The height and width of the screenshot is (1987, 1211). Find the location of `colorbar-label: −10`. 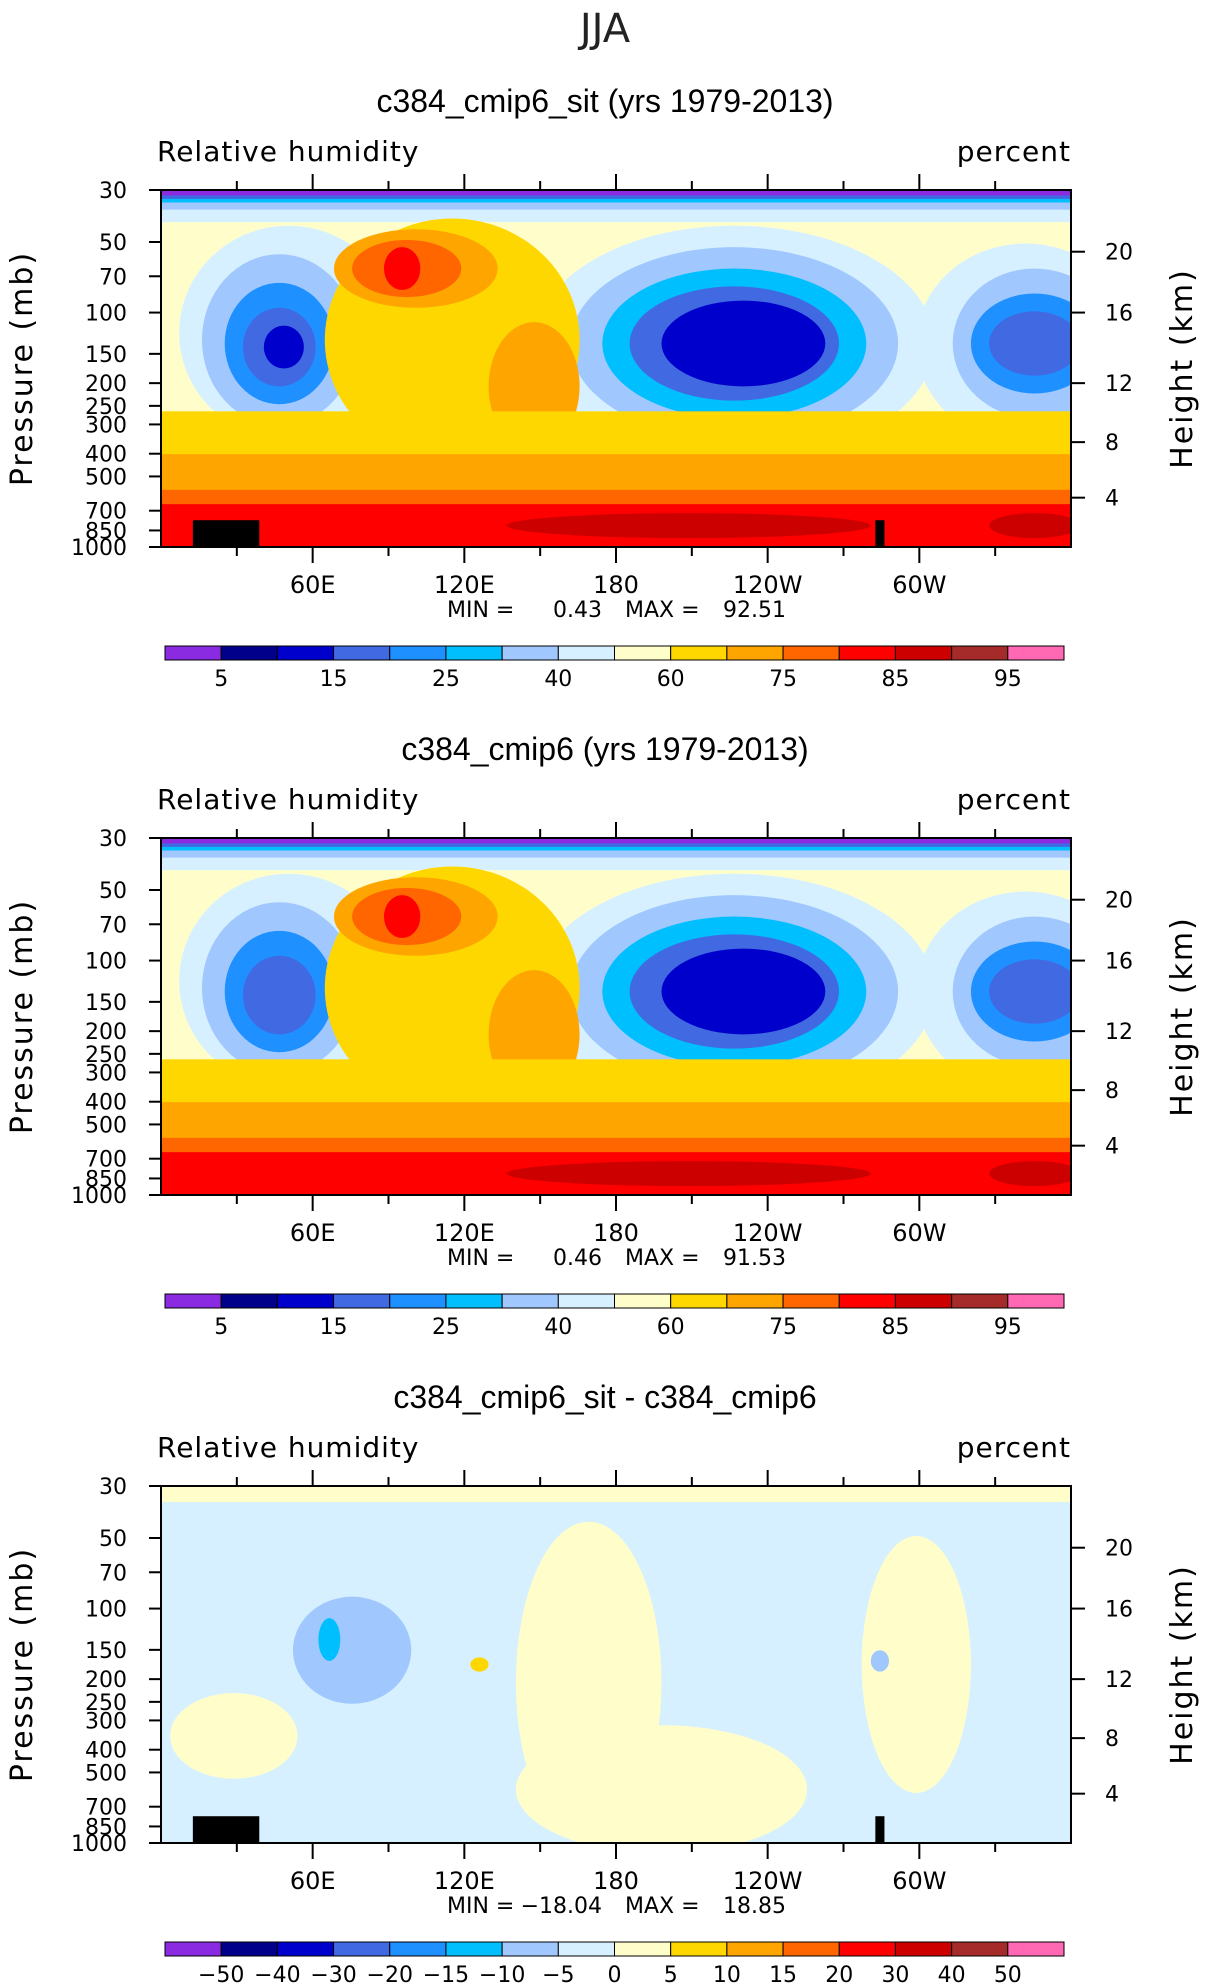

colorbar-label: −10 is located at coordinates (502, 1975).